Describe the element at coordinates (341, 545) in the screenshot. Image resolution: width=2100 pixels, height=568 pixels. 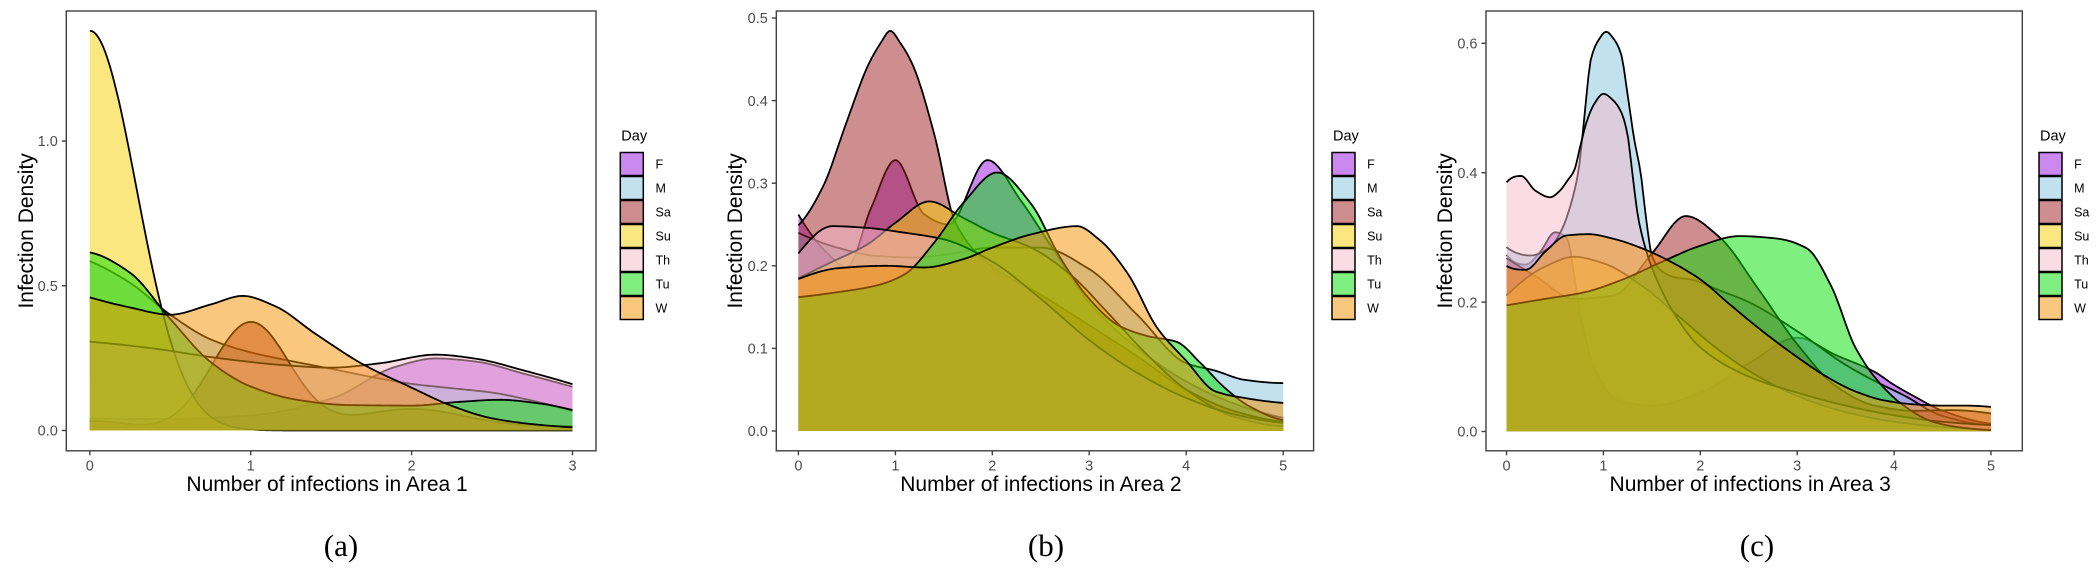
I see `svg-text: (a)` at that location.